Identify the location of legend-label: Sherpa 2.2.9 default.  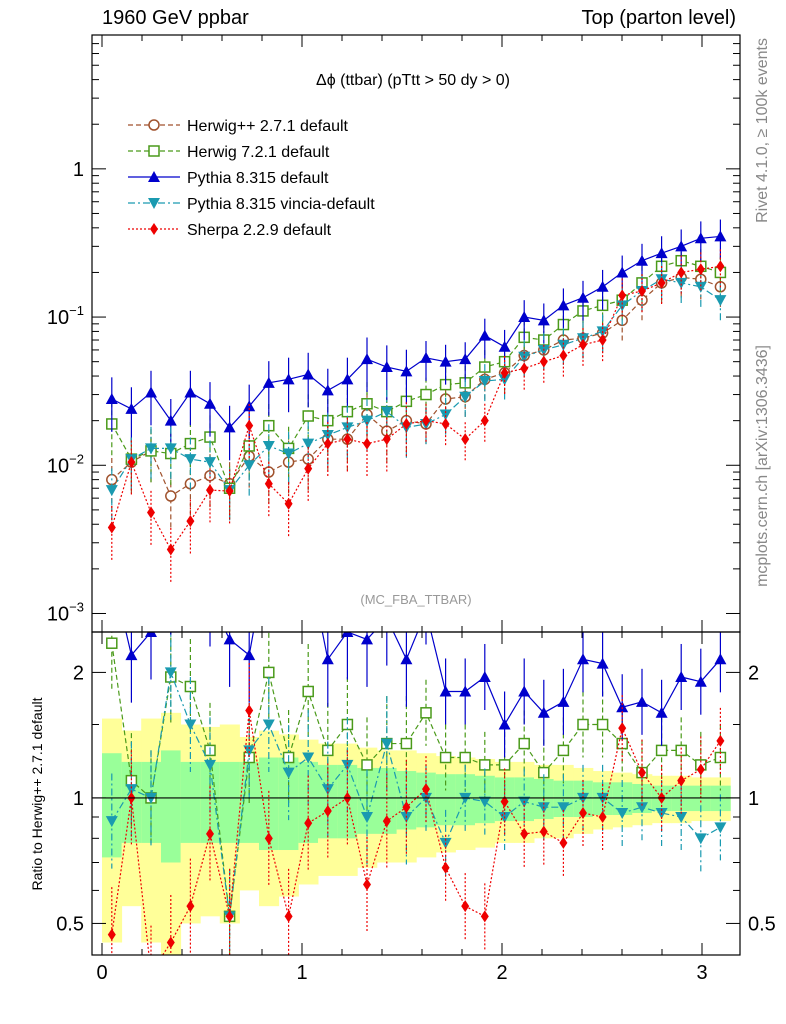
(259, 230).